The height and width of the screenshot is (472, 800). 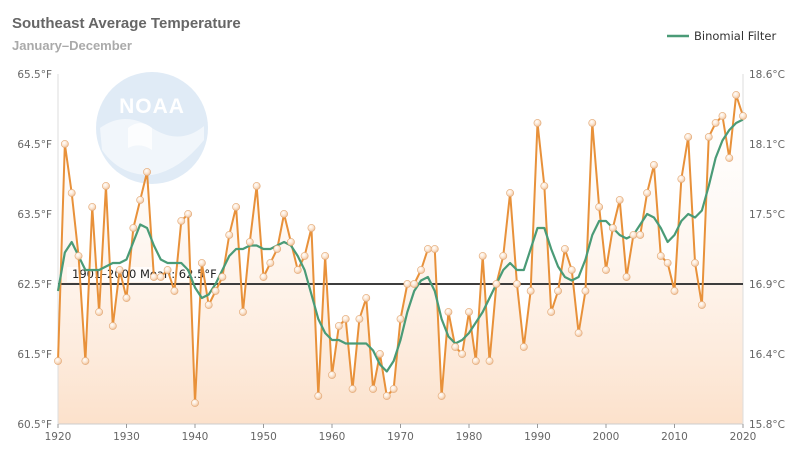 I want to click on x-tick-label: 1940, so click(x=195, y=437).